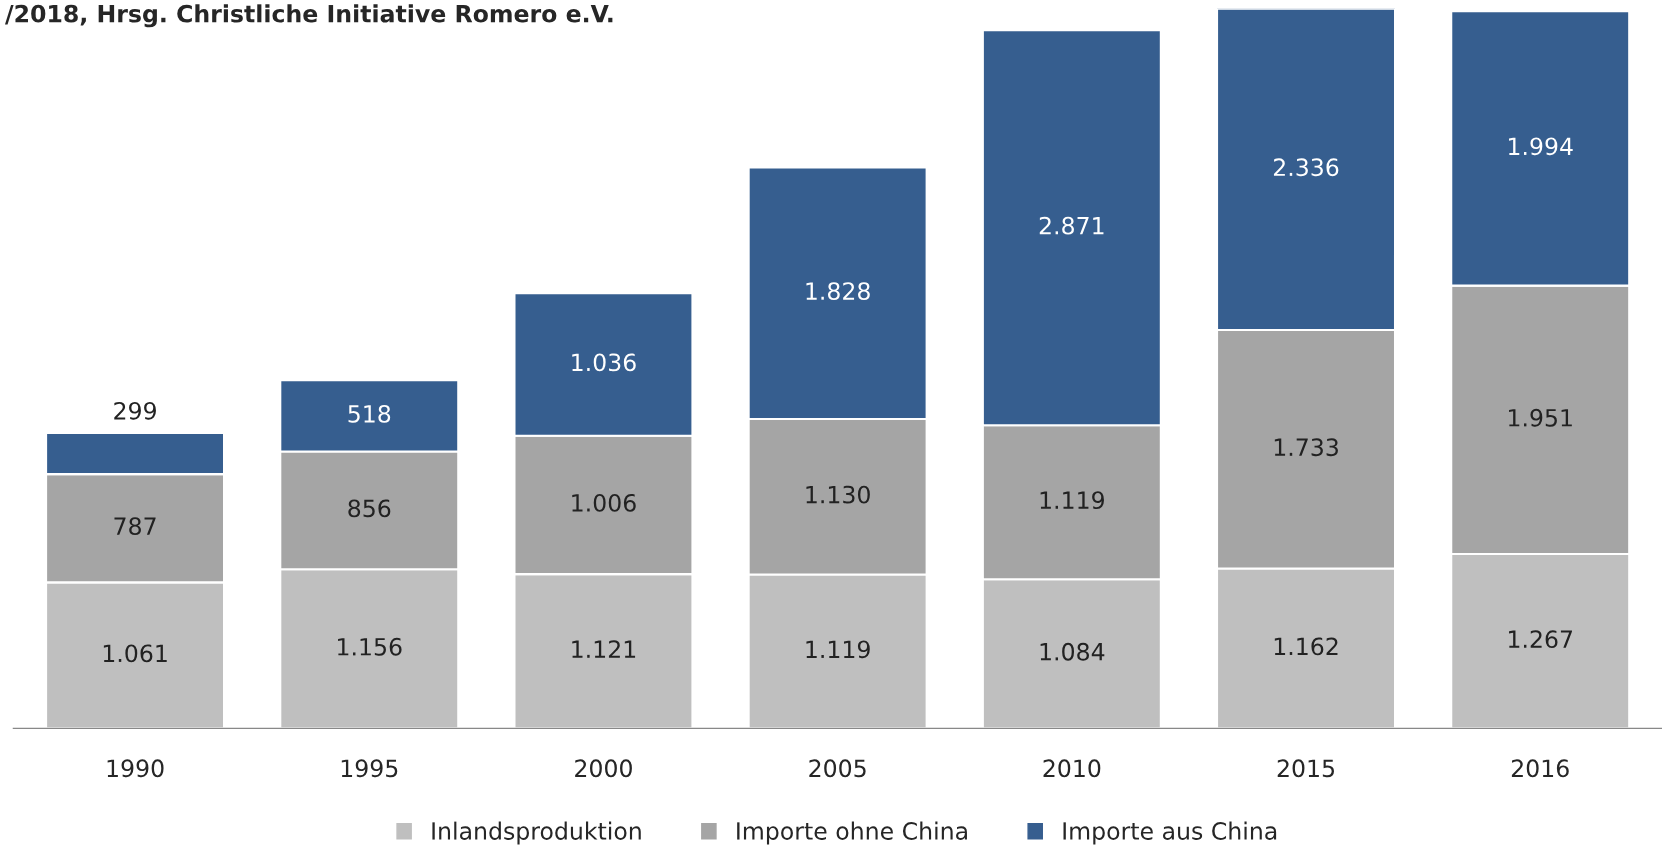 The height and width of the screenshot is (862, 1662). Describe the element at coordinates (603, 768) in the screenshot. I see `x-tick-label: 2000` at that location.